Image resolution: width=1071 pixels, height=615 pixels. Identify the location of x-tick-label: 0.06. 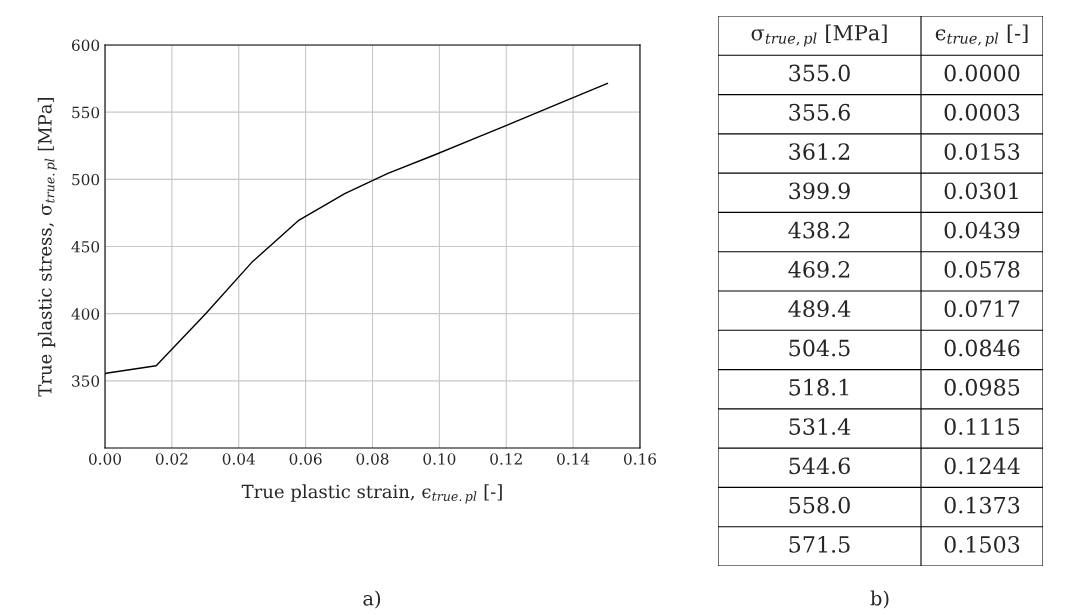
(305, 459).